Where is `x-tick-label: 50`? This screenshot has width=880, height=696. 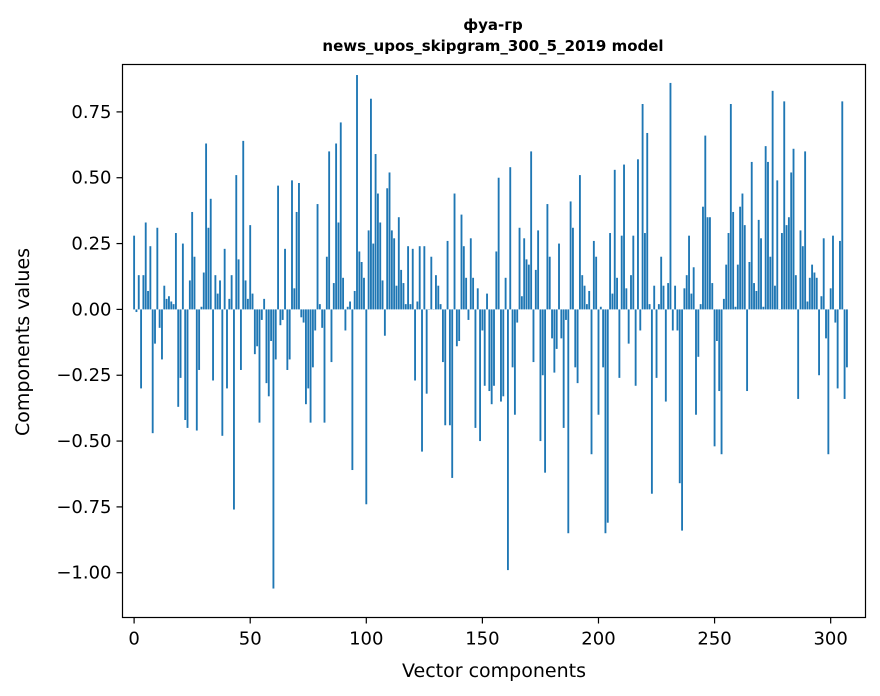
x-tick-label: 50 is located at coordinates (250, 639).